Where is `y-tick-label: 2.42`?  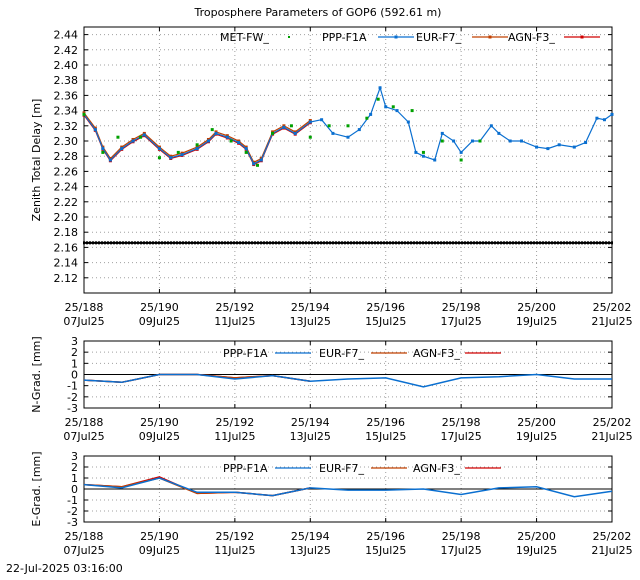 y-tick-label: 2.42 is located at coordinates (66, 50).